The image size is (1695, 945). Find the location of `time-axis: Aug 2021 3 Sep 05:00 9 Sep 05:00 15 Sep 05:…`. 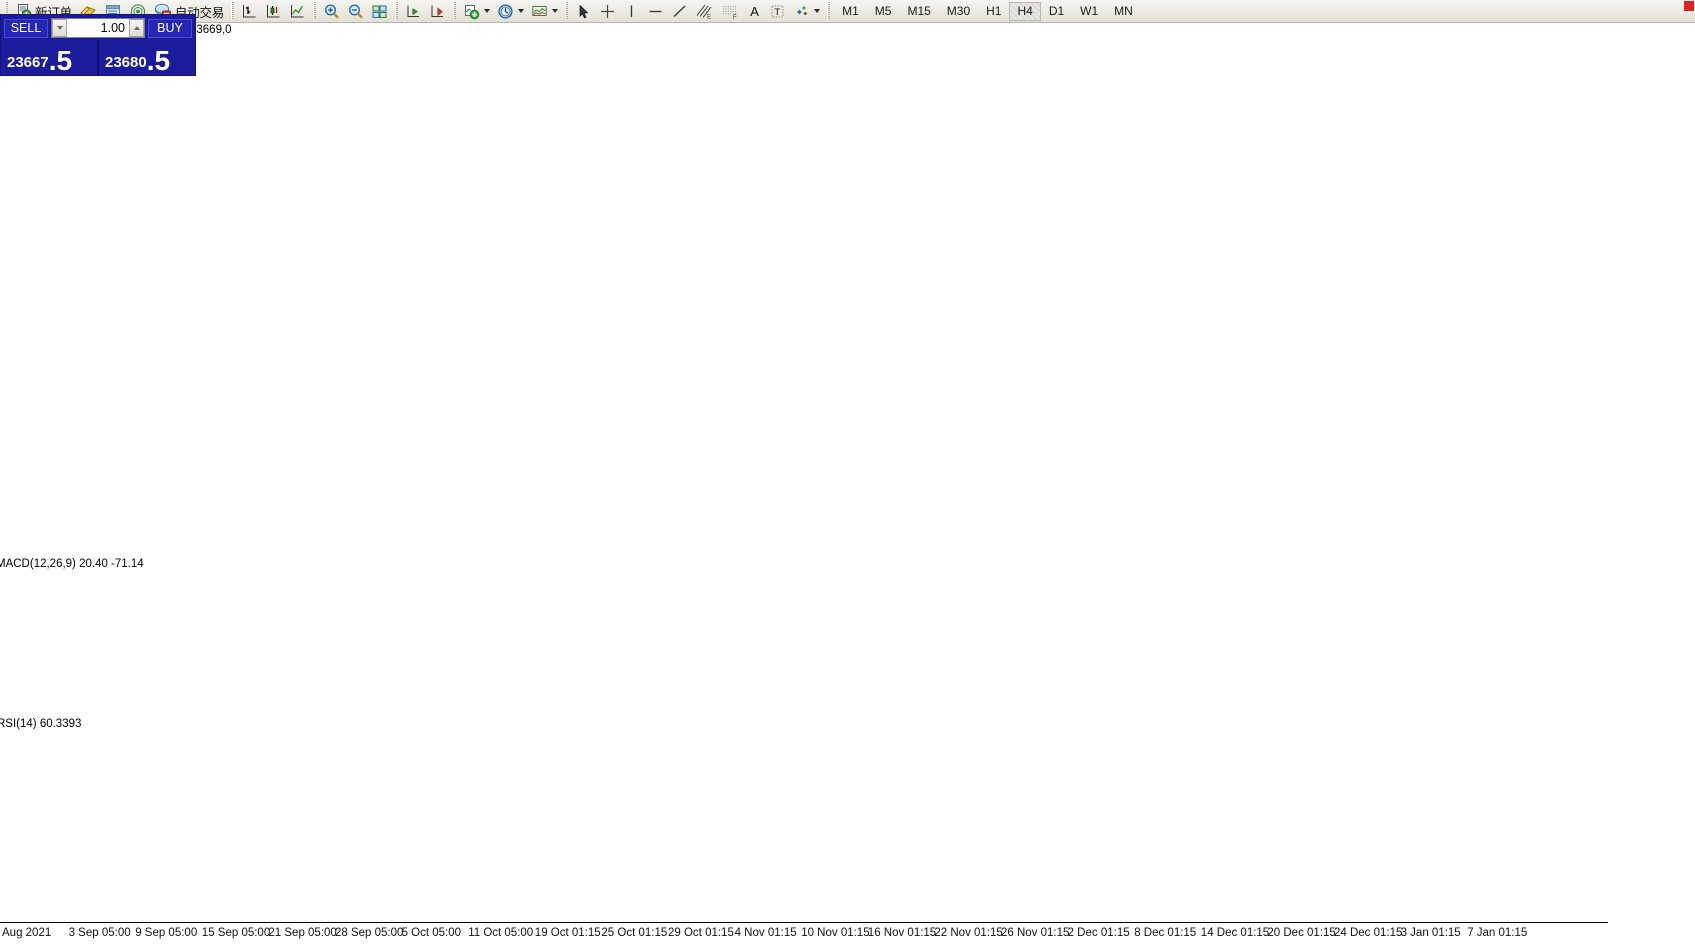

time-axis: Aug 2021 3 Sep 05:00 9 Sep 05:00 15 Sep 05:… is located at coordinates (804, 933).